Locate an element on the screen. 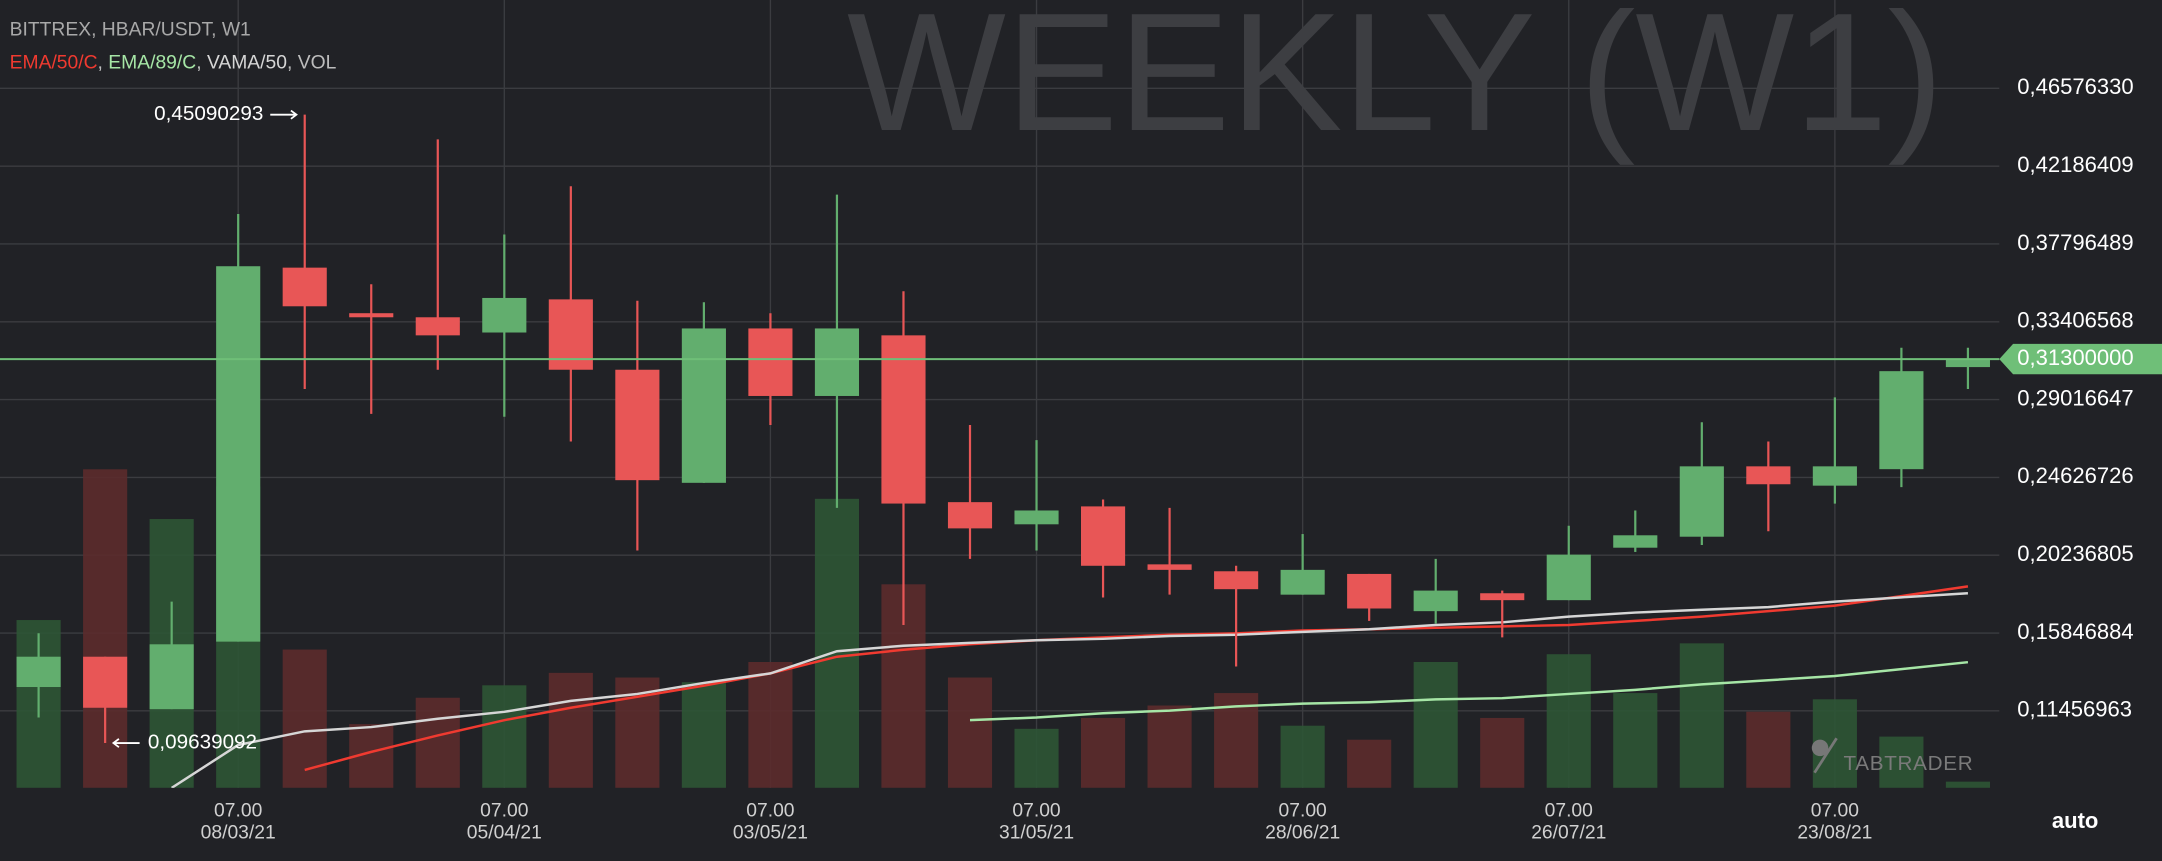 The image size is (2162, 861). y-tick-label: 0,33406568 is located at coordinates (2075, 320).